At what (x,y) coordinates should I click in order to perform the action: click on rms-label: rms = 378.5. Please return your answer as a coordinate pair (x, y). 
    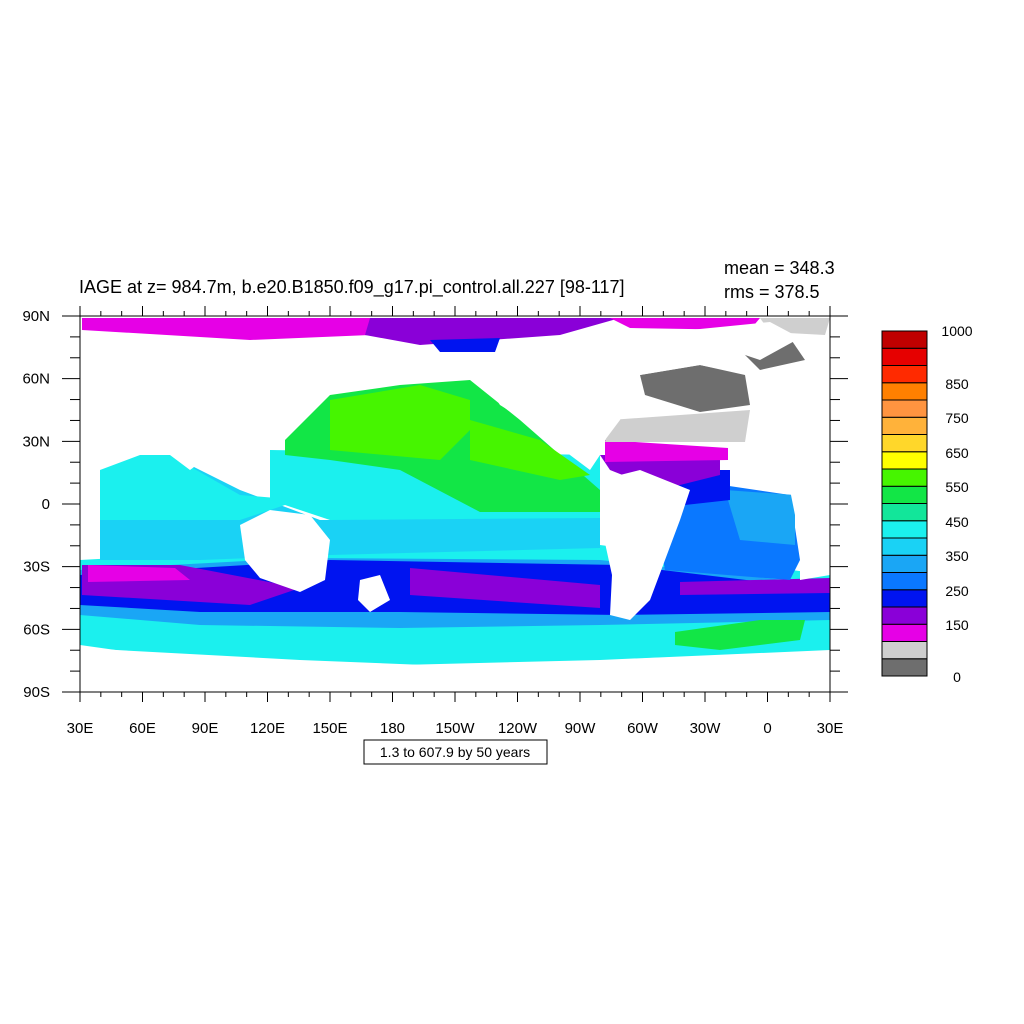
    Looking at the image, I should click on (772, 292).